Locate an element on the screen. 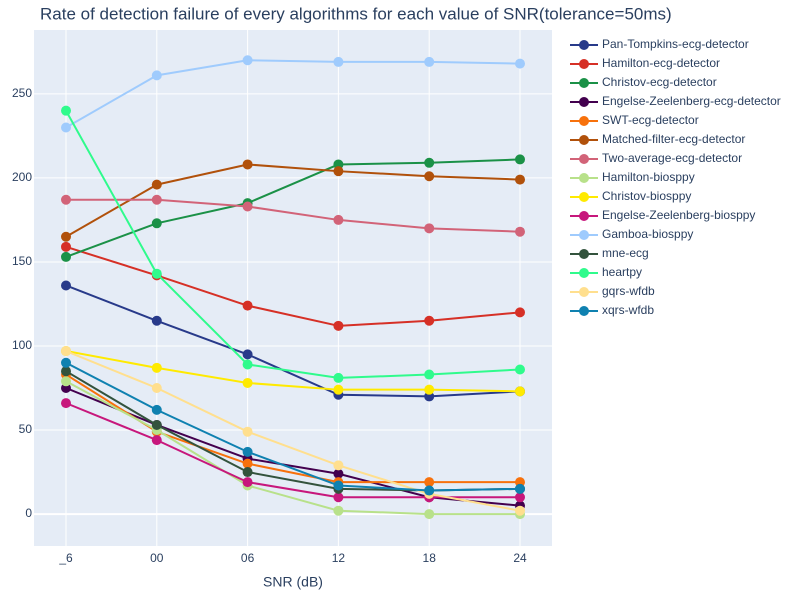 The image size is (800, 600). legend-item: mne-ecg is located at coordinates (609, 253).